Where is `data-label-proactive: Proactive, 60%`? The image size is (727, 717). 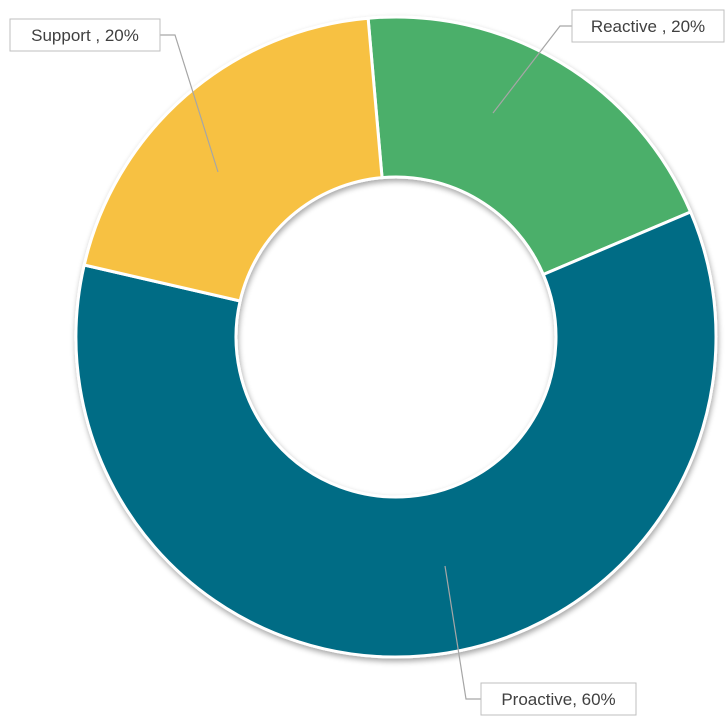 data-label-proactive: Proactive, 60% is located at coordinates (558, 699).